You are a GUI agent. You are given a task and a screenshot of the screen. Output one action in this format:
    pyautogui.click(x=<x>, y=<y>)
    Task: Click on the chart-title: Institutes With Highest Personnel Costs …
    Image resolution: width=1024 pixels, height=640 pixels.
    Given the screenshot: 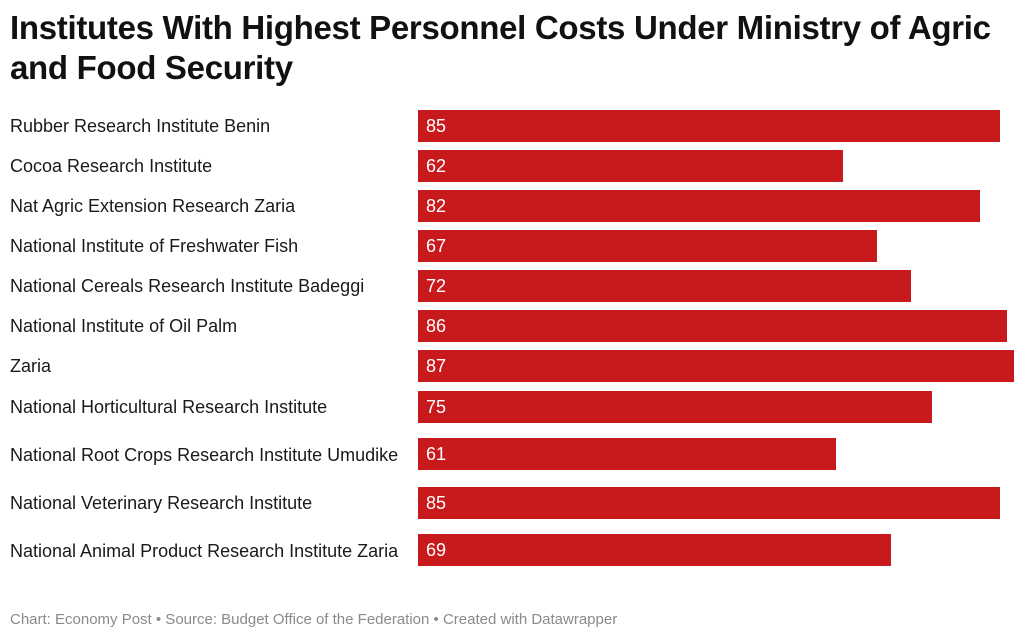 What is the action you would take?
    pyautogui.click(x=500, y=47)
    